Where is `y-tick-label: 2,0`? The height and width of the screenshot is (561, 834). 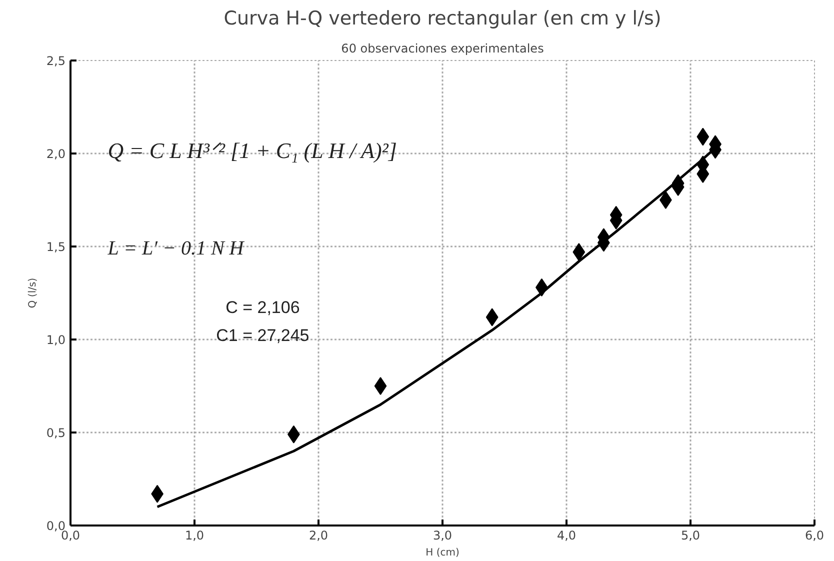
y-tick-label: 2,0 is located at coordinates (56, 154).